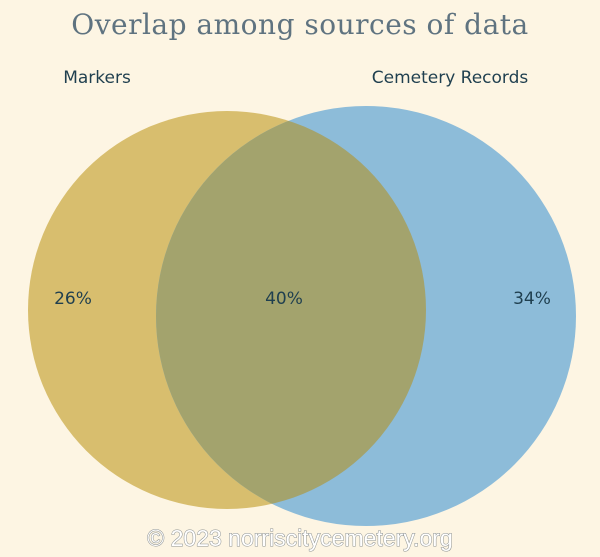 This screenshot has width=600, height=557. What do you see at coordinates (532, 299) in the screenshot?
I see `records-only-value: 34%` at bounding box center [532, 299].